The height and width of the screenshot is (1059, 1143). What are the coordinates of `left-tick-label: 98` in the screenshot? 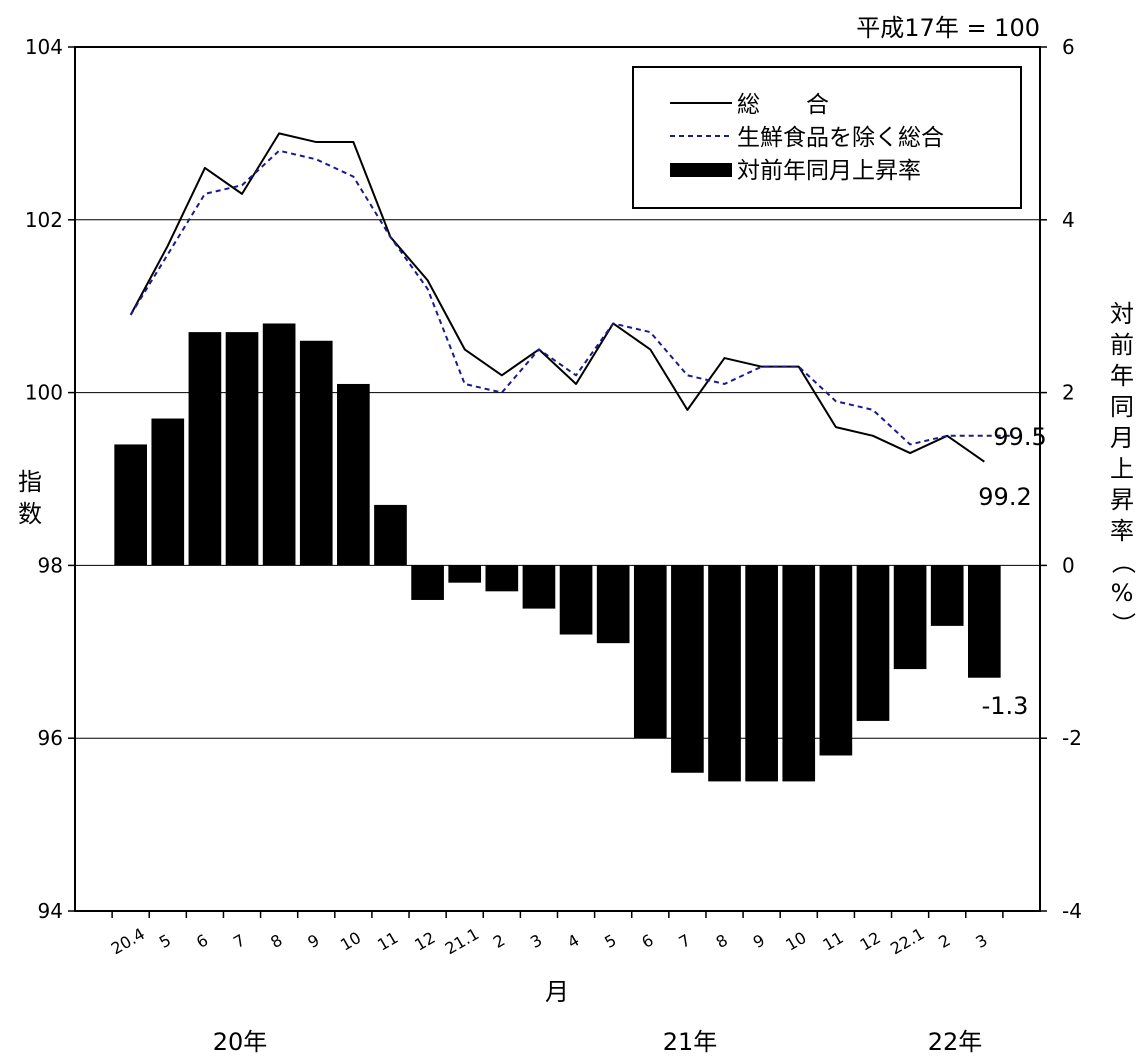 It's located at (50, 565).